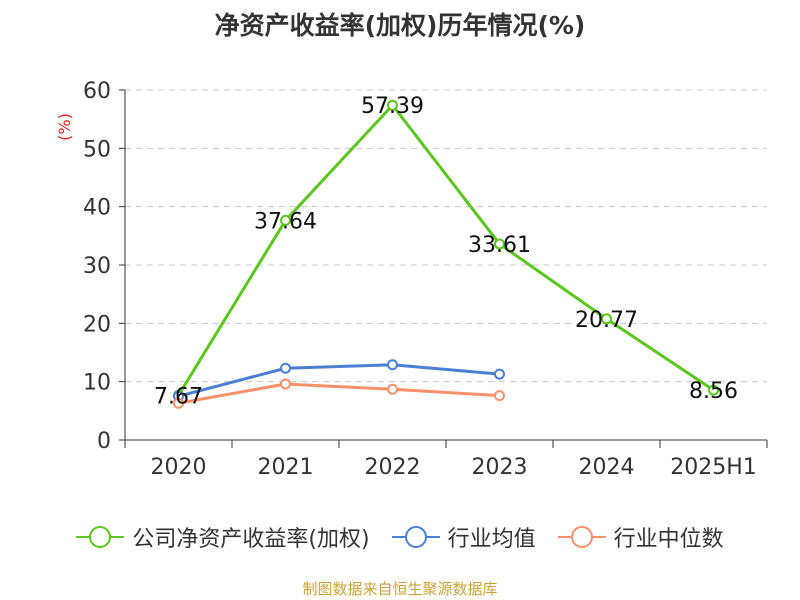  I want to click on data-label: 7.67, so click(178, 396).